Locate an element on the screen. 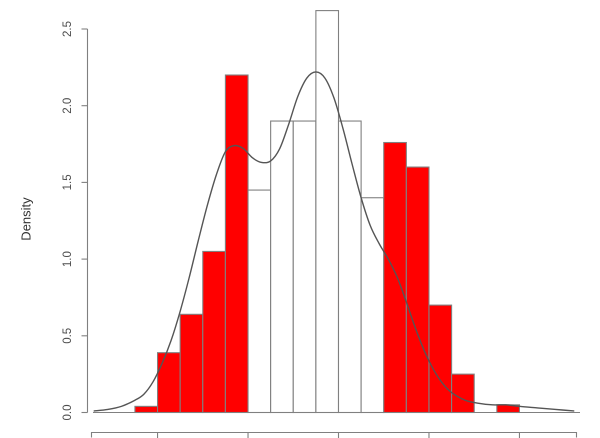 The height and width of the screenshot is (438, 600). y-tick-label: 1.5 is located at coordinates (68, 182).